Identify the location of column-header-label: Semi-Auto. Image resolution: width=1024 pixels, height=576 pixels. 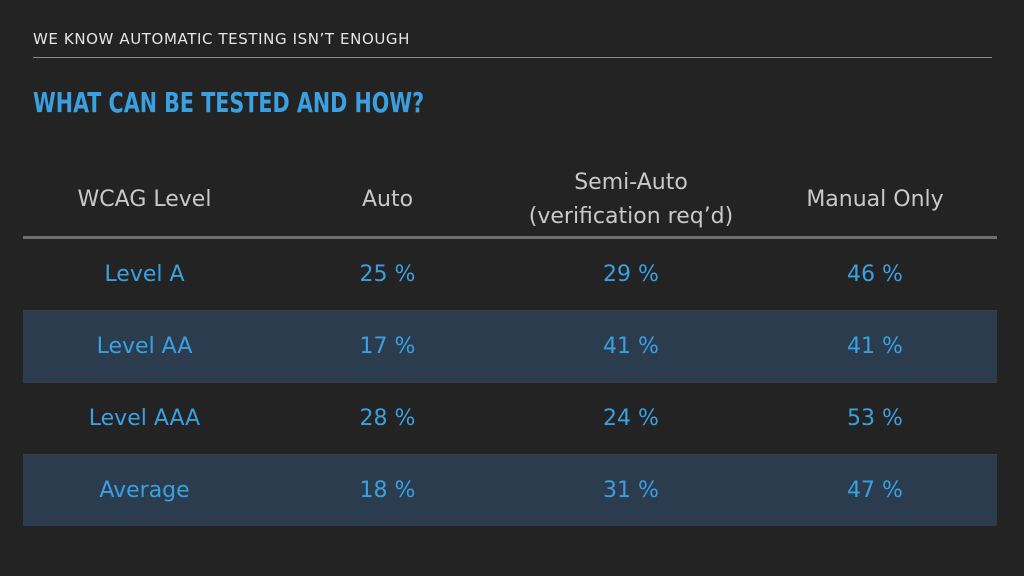
(631, 182).